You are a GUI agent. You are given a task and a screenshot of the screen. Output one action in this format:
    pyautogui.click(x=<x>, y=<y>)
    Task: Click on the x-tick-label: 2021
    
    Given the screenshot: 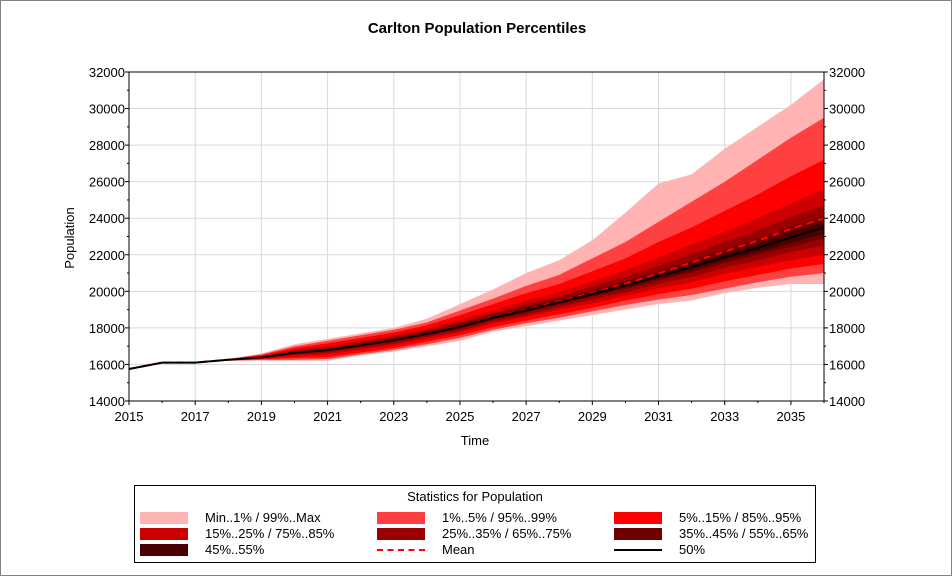 What is the action you would take?
    pyautogui.click(x=327, y=416)
    